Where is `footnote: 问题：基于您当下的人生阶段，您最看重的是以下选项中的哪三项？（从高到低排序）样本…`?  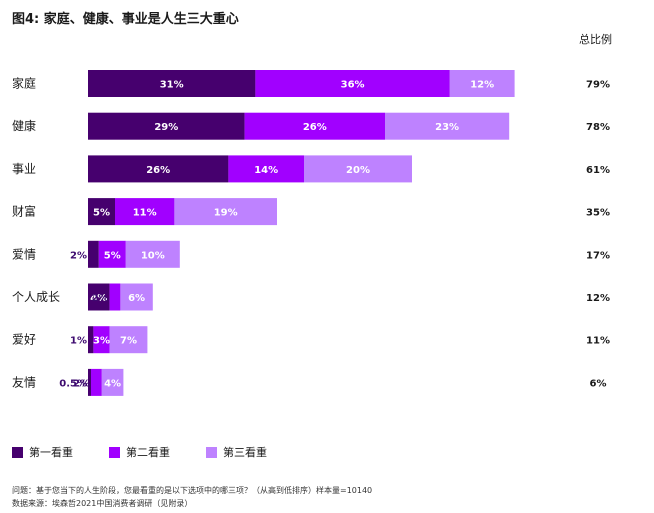 footnote: 问题：基于您当下的人生阶段，您最看重的是以下选项中的哪三项？（从高到低排序）样本… is located at coordinates (192, 497).